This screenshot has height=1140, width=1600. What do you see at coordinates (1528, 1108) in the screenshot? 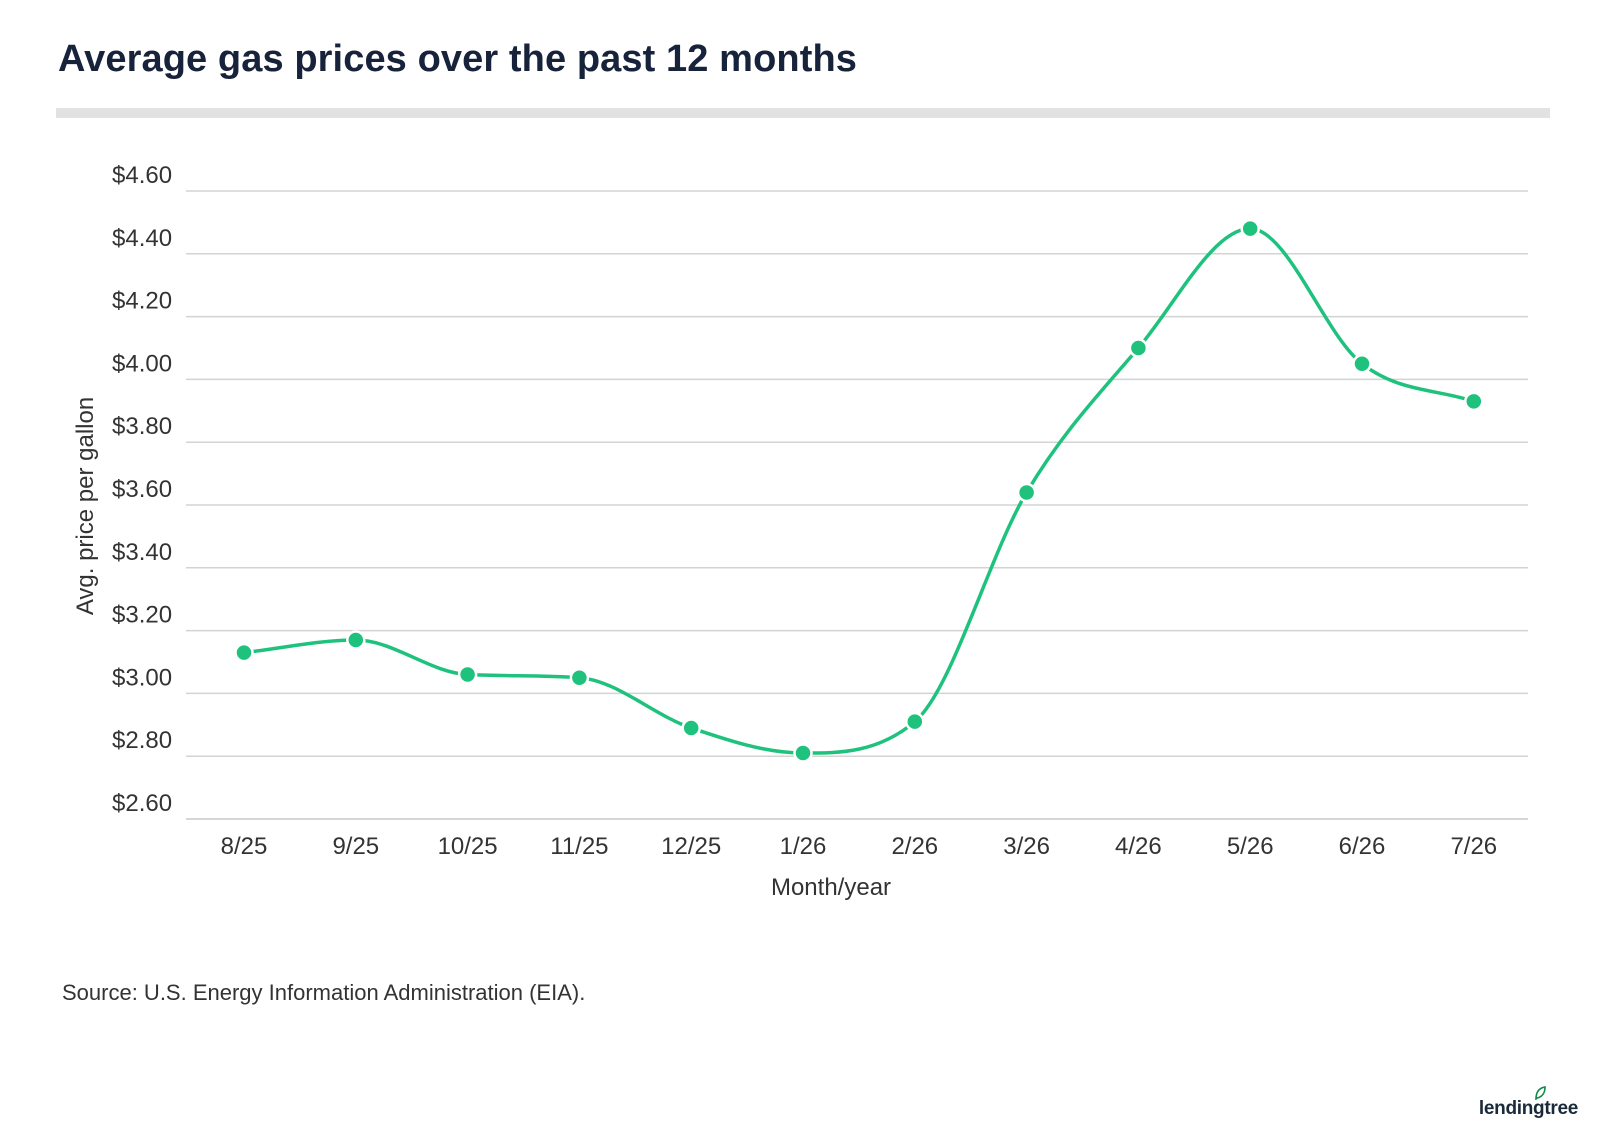
I see `brand-name: lendingtree` at bounding box center [1528, 1108].